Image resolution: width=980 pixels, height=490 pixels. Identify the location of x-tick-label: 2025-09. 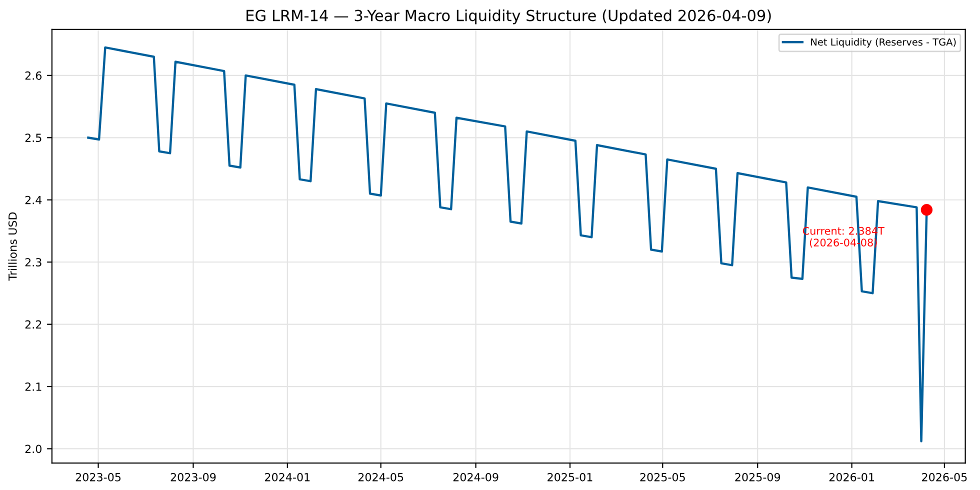
(757, 477).